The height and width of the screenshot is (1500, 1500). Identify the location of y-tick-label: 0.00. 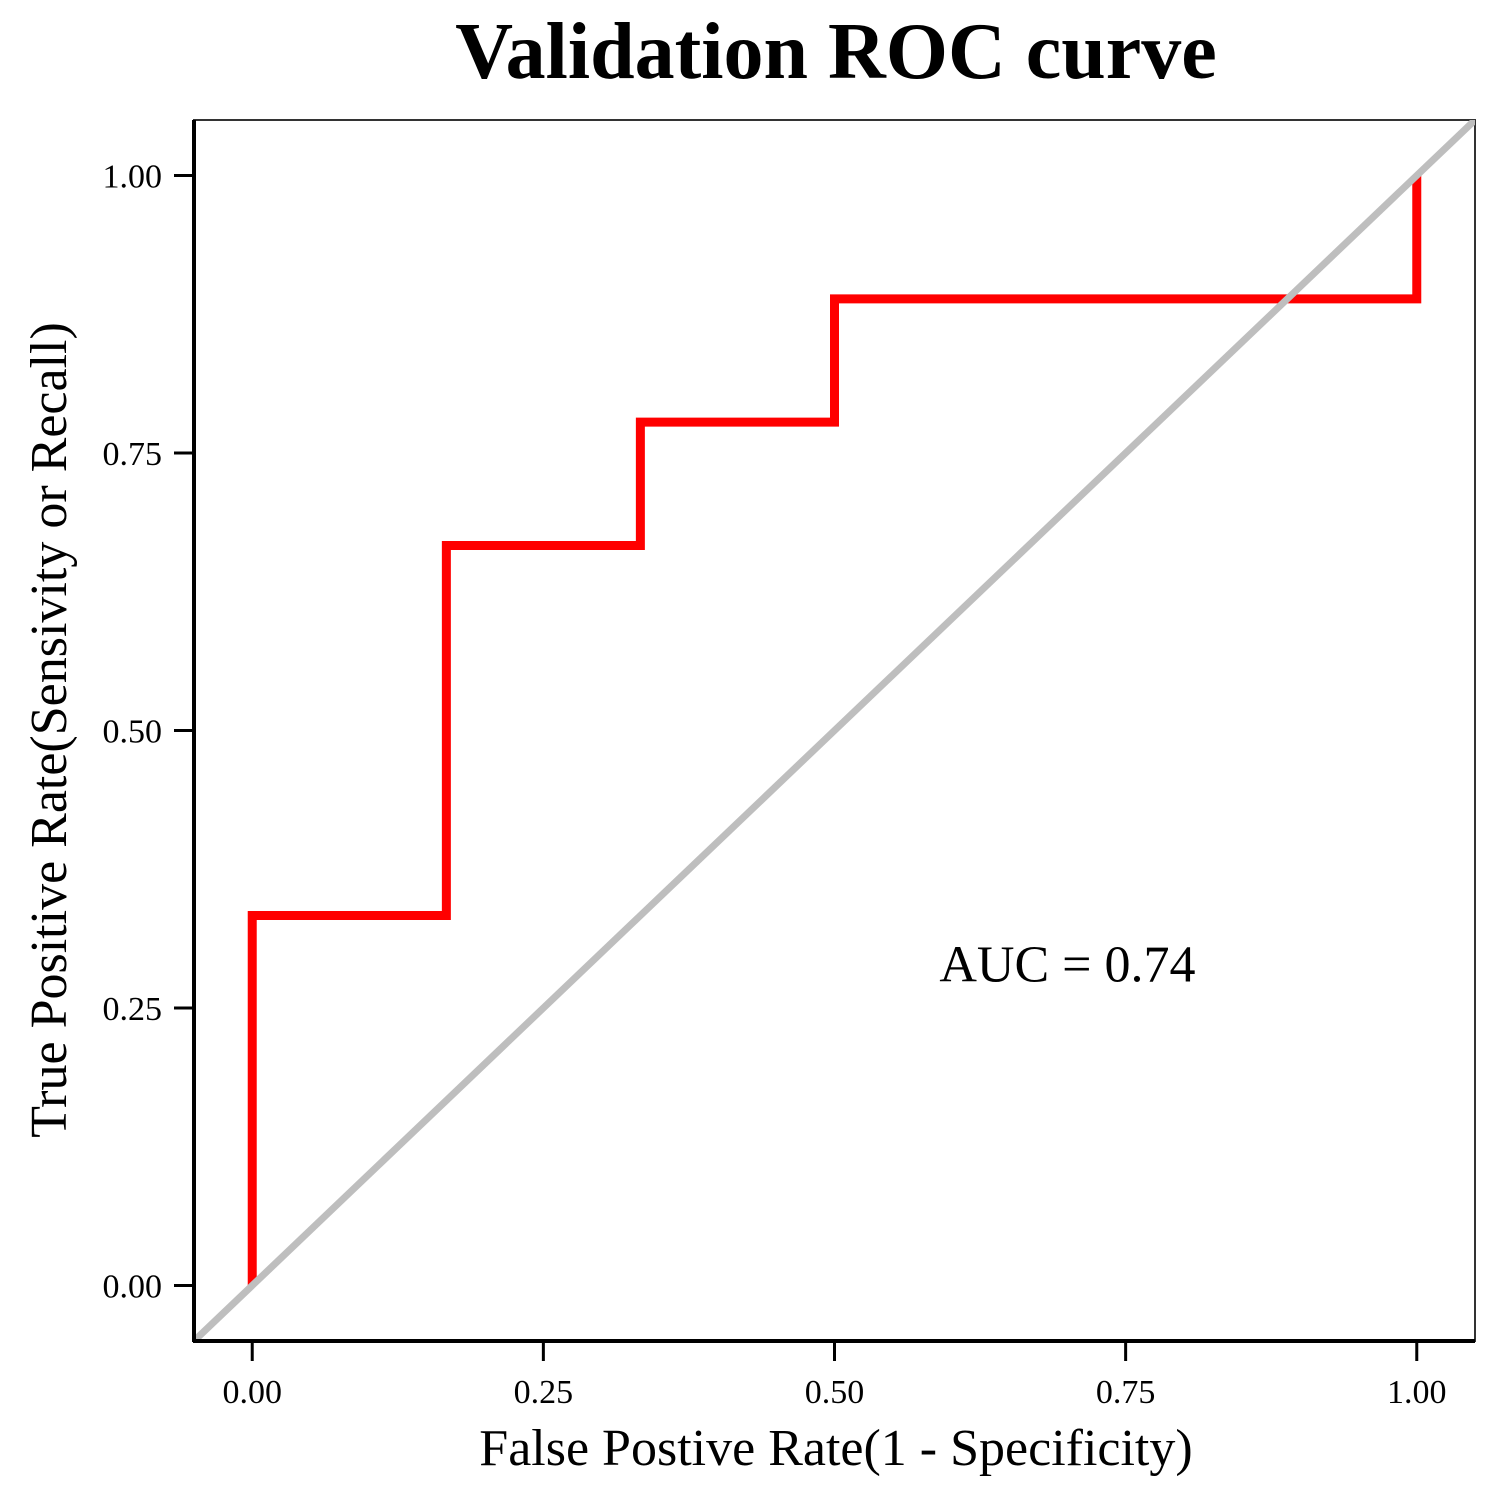
(133, 1287).